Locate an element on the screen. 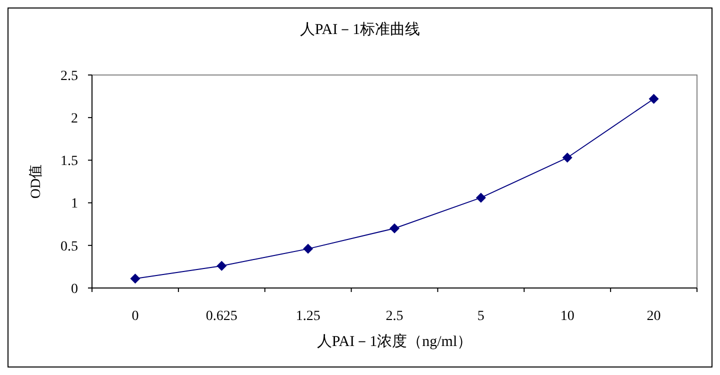  y-tick-label: 1.5 is located at coordinates (69, 162).